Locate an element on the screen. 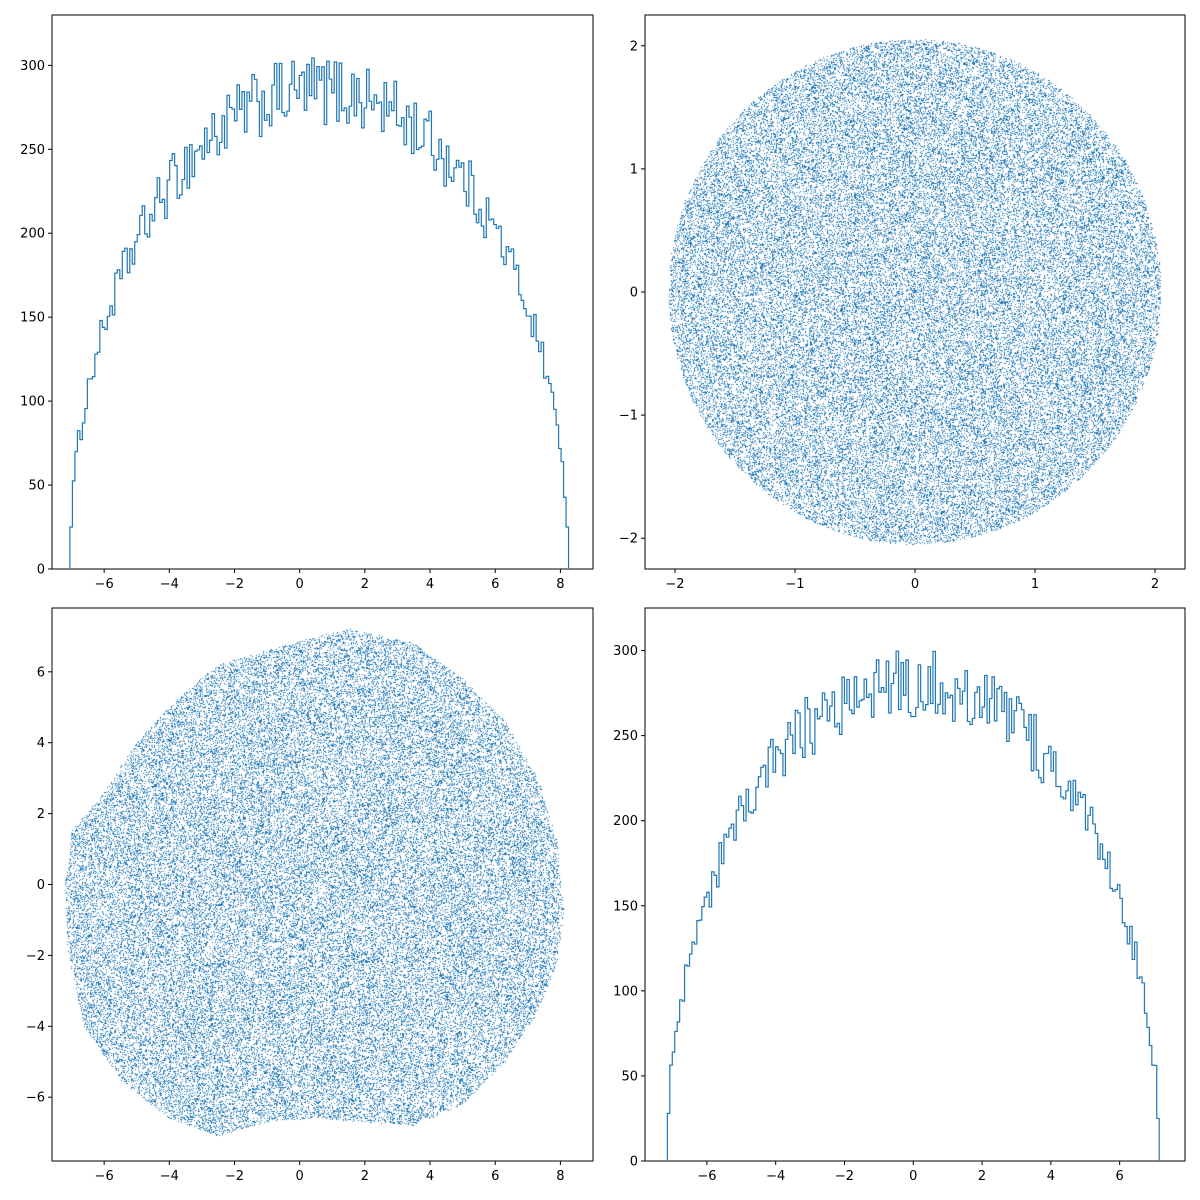 The height and width of the screenshot is (1200, 1200). y-tick-label: −1 is located at coordinates (628, 416).